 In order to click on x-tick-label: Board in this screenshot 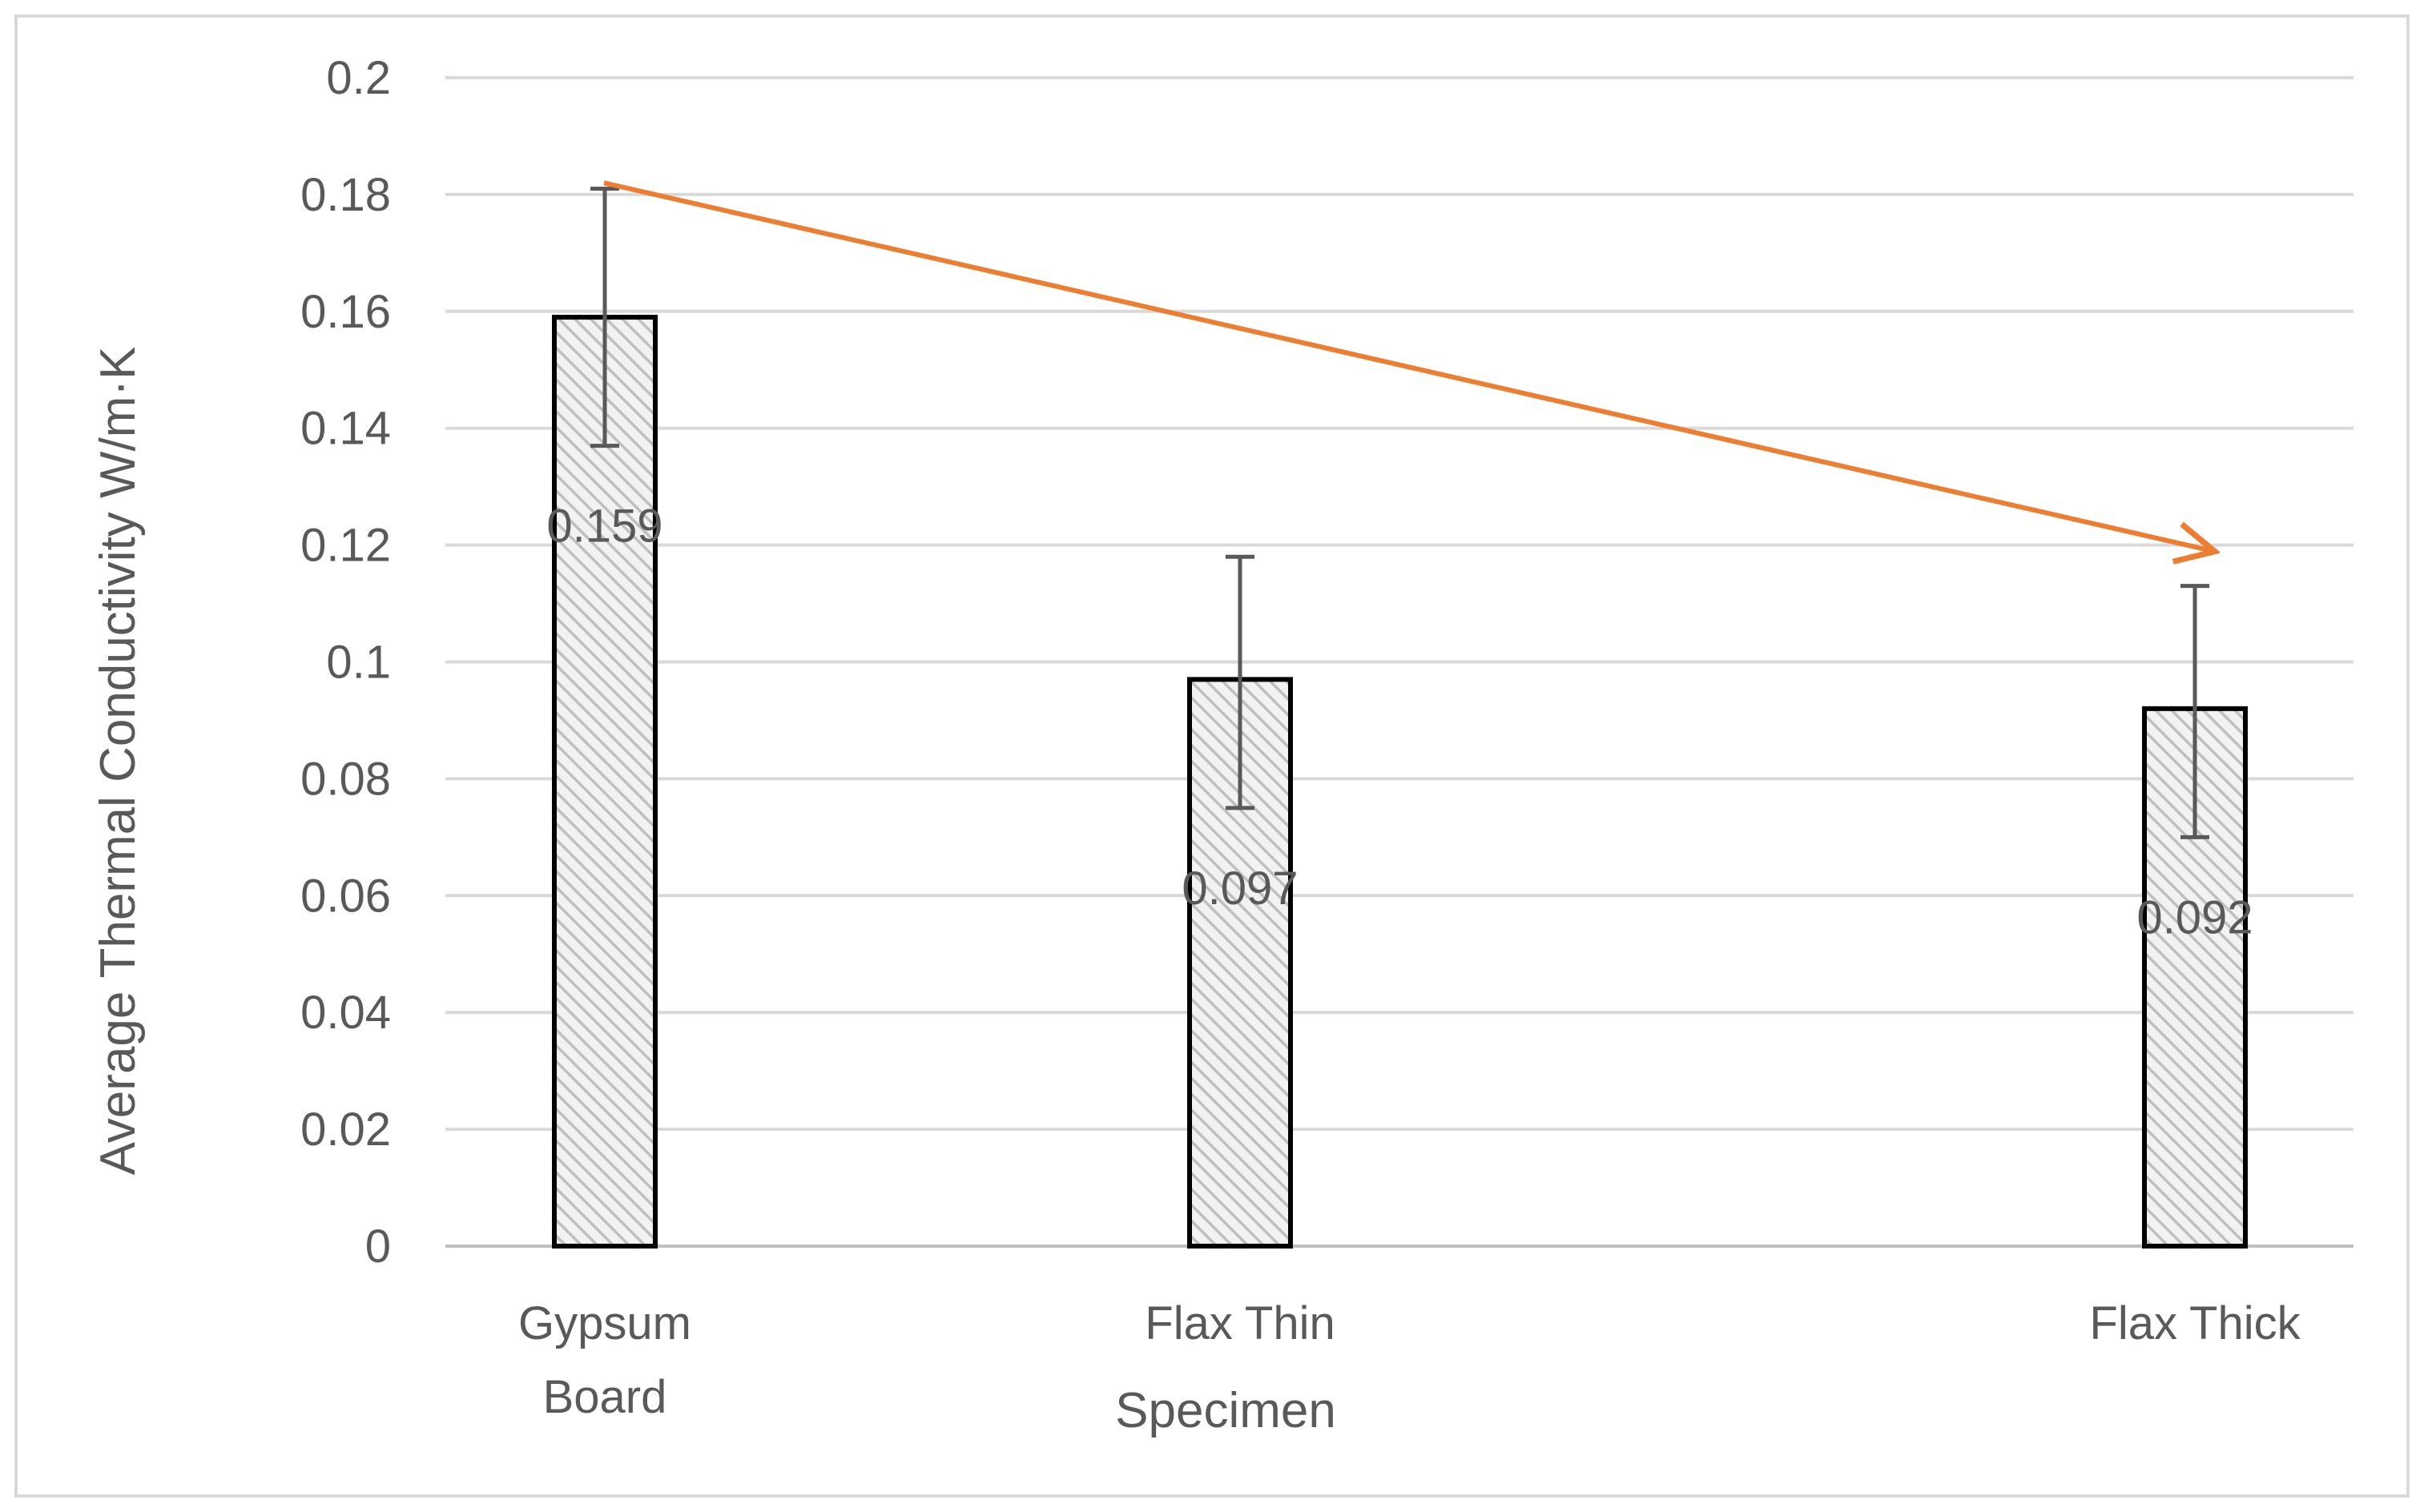, I will do `click(605, 1397)`.